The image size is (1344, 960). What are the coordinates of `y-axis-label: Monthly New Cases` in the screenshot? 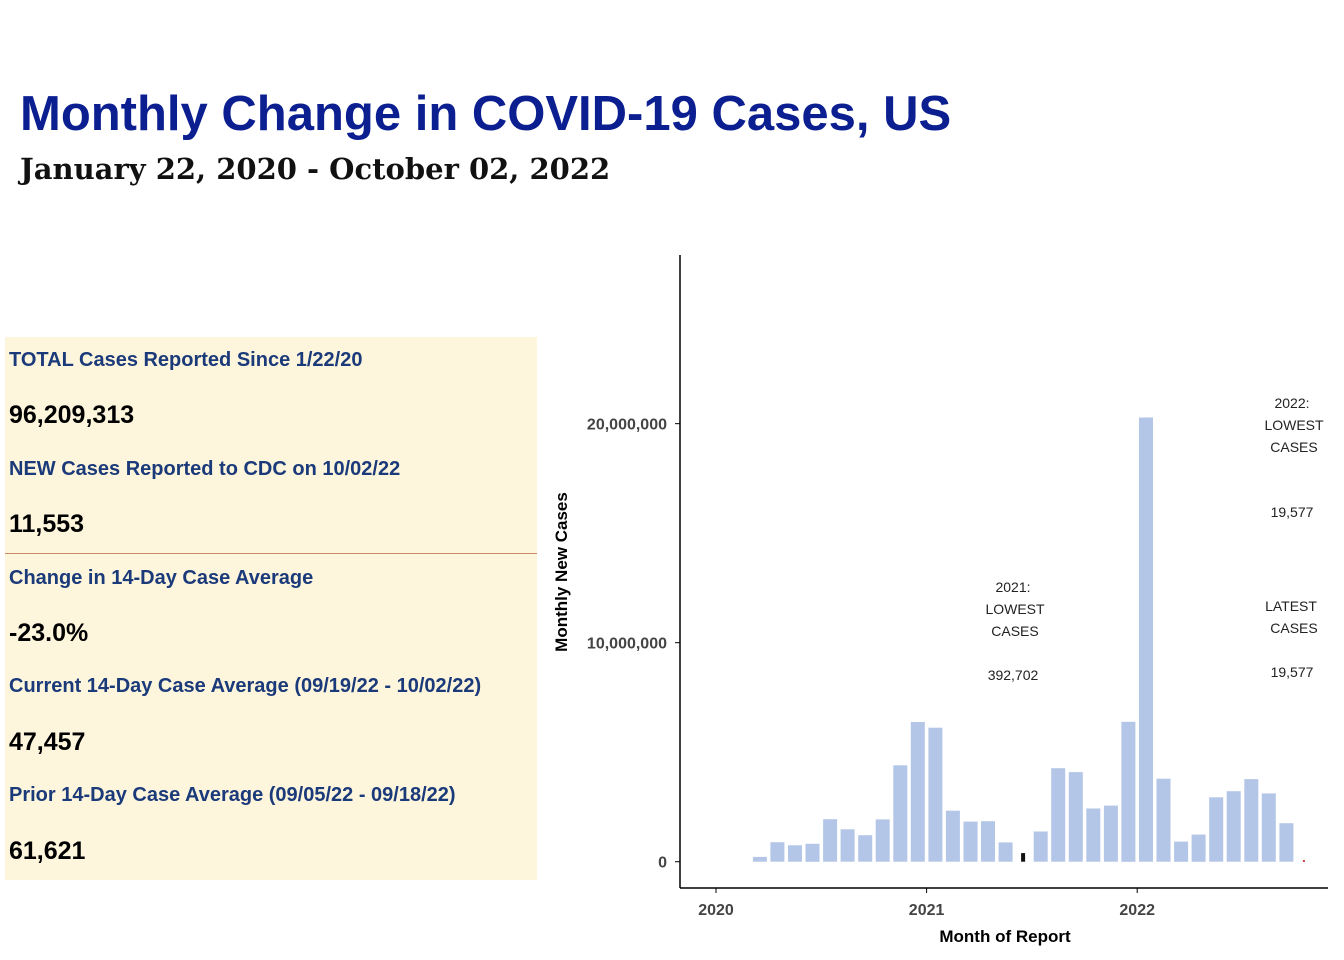 It's located at (561, 572).